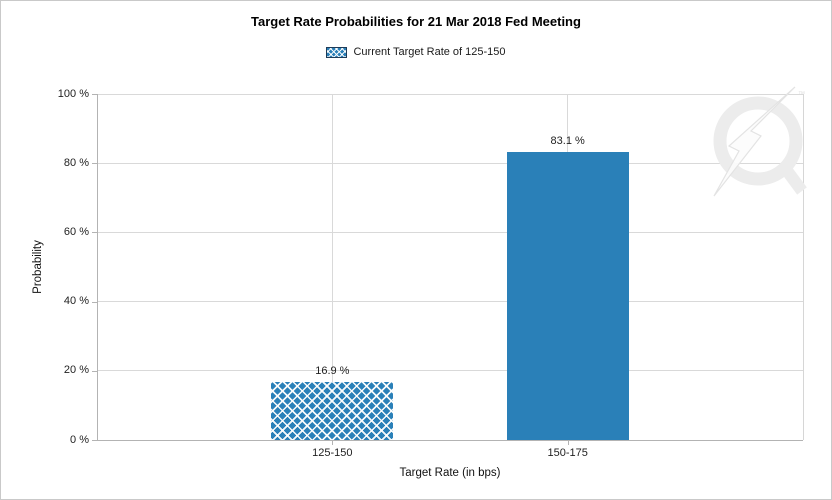  What do you see at coordinates (801, 94) in the screenshot?
I see `watermark-tm-mark: ™` at bounding box center [801, 94].